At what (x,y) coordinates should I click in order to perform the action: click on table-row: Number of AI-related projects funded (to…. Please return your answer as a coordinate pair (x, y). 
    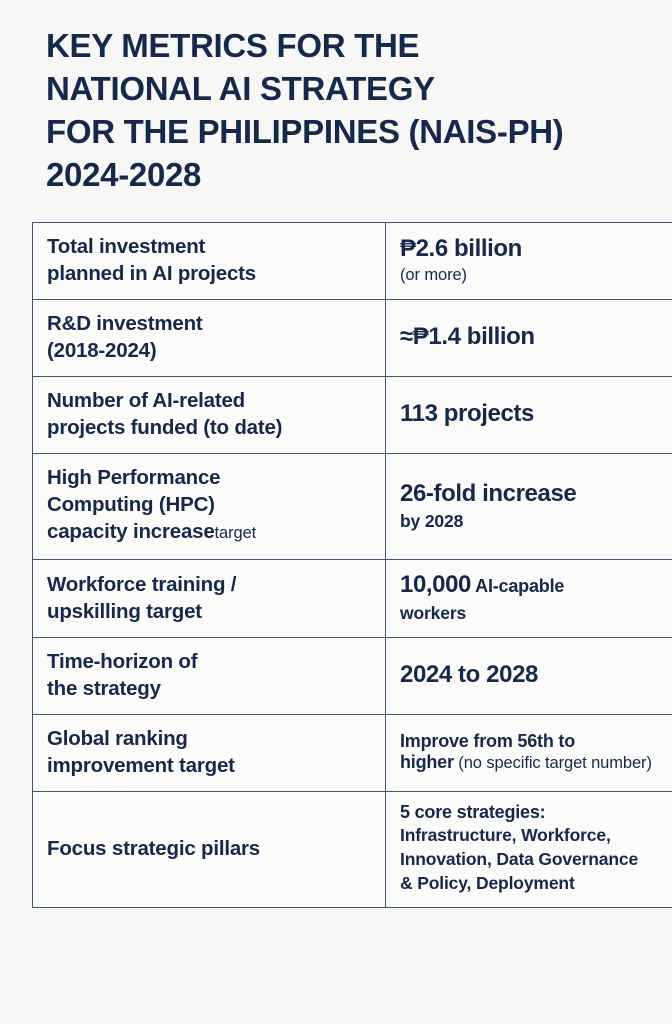
    Looking at the image, I should click on (352, 415).